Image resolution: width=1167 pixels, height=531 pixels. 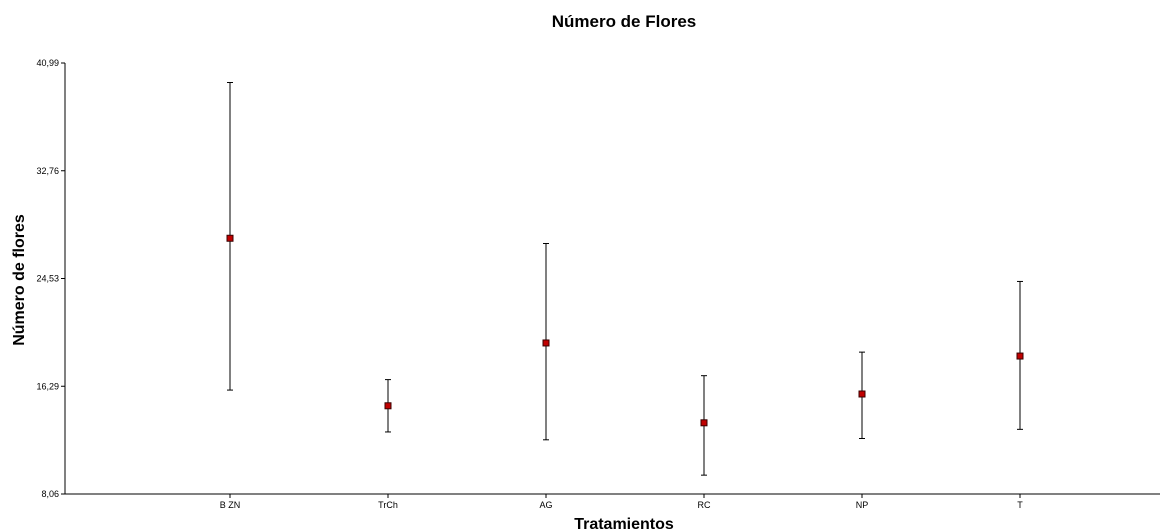 I want to click on x-tick-label: TrCh, so click(x=388, y=505).